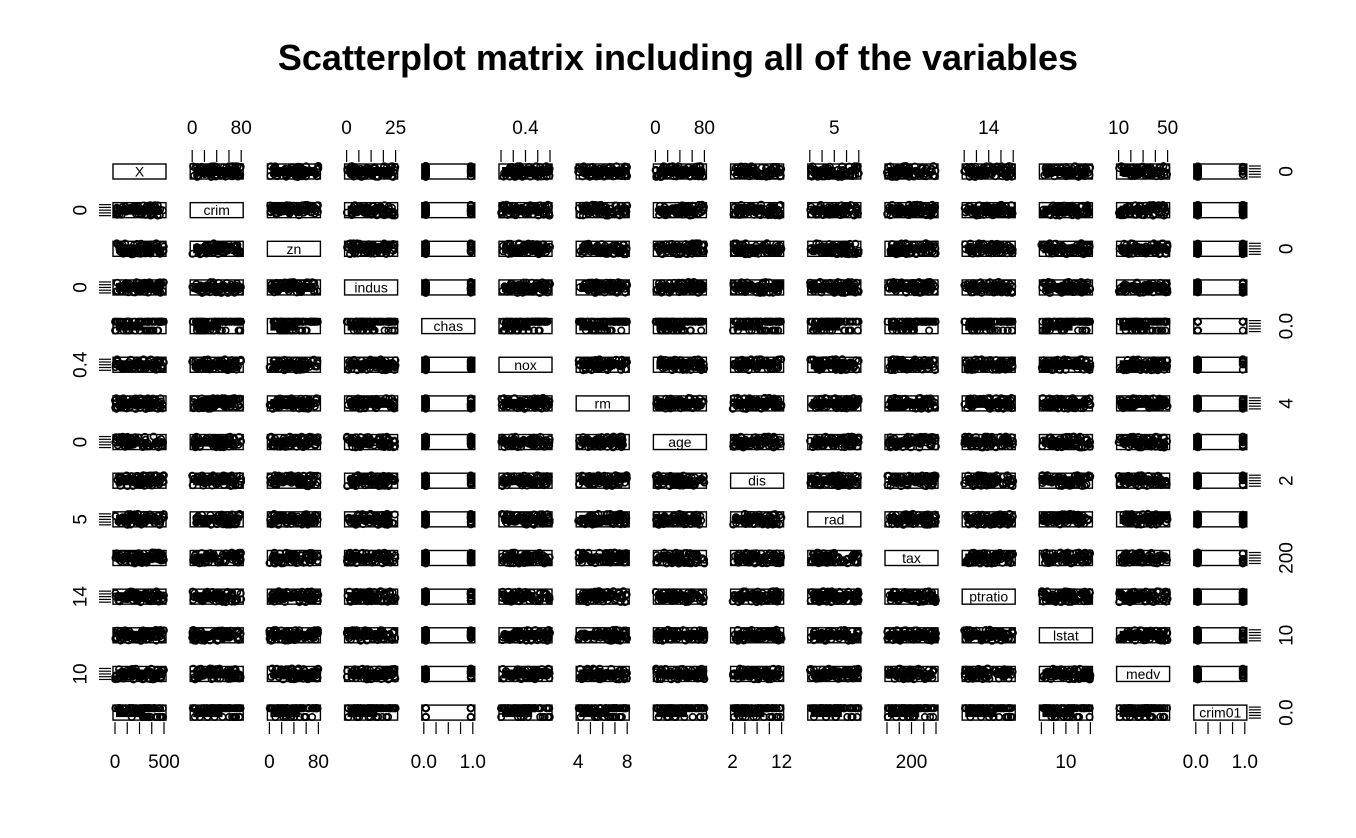 The height and width of the screenshot is (838, 1356). I want to click on panel-chas-vs-tax, so click(911, 326).